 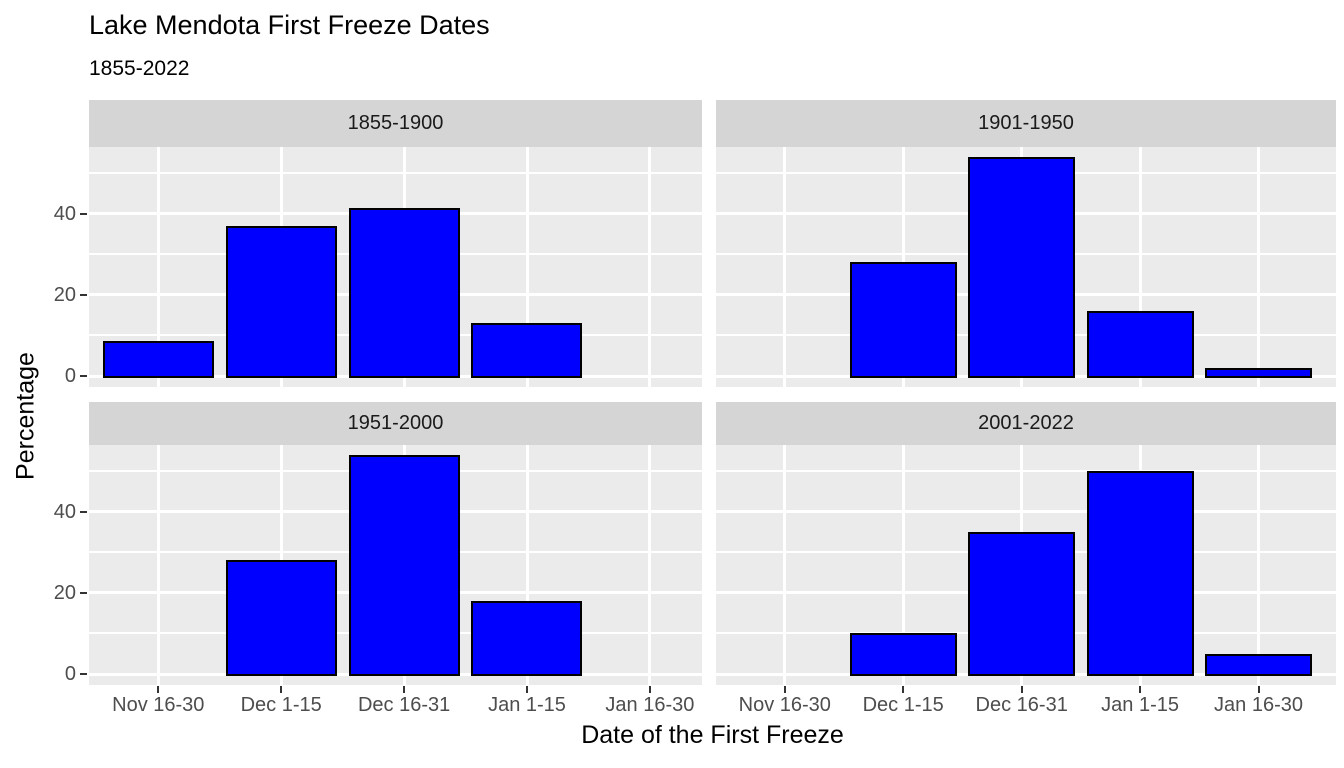 I want to click on bar-1901-1950-Jan 1-15, so click(x=1140, y=344).